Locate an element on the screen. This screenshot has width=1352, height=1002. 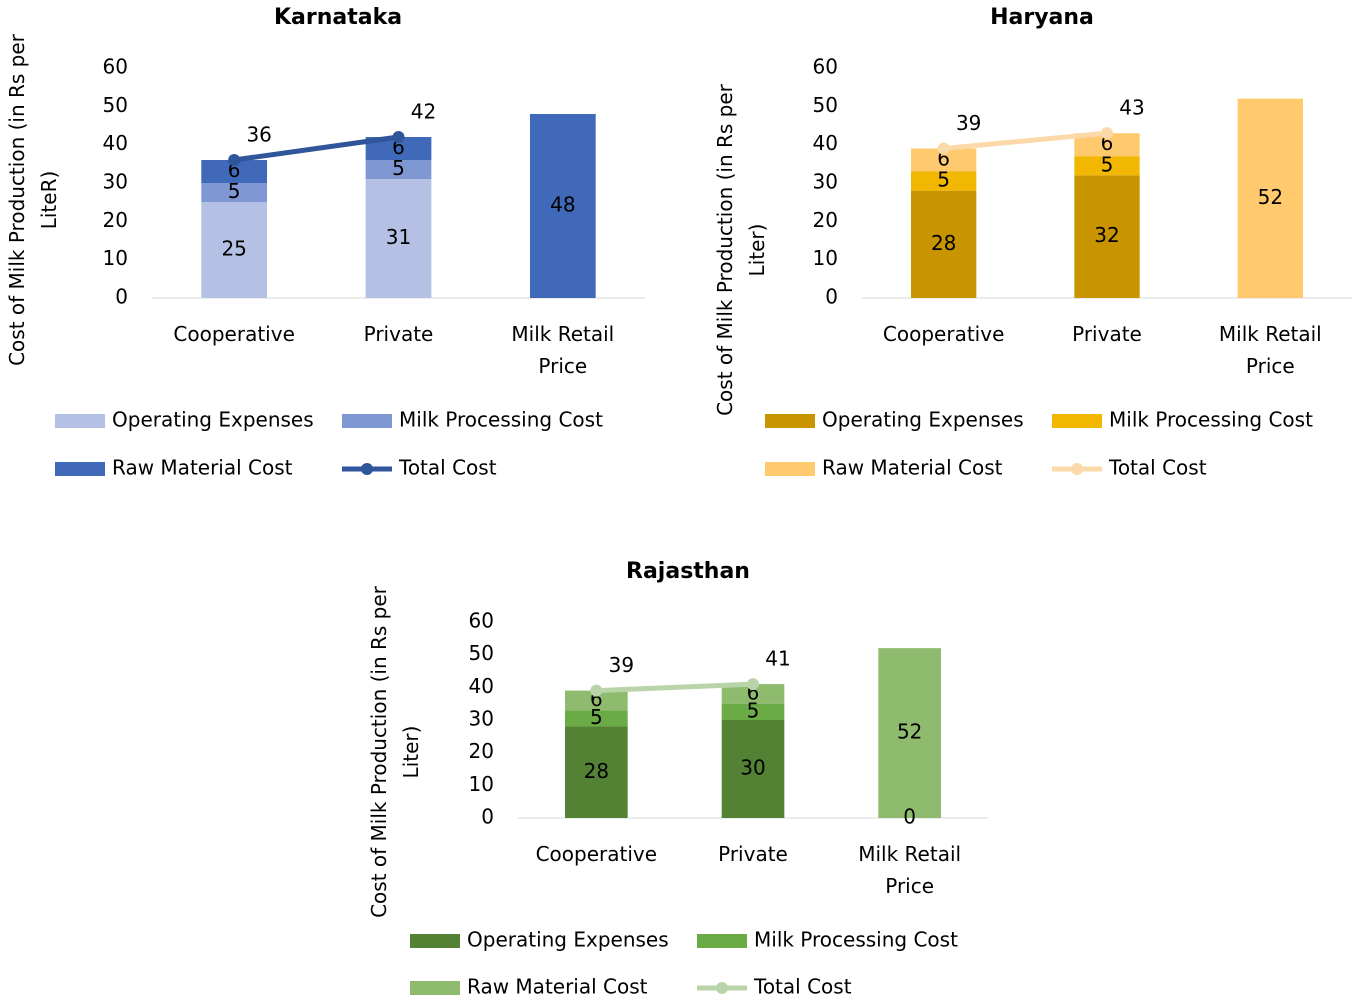
chart-title: Haryana is located at coordinates (1042, 17).